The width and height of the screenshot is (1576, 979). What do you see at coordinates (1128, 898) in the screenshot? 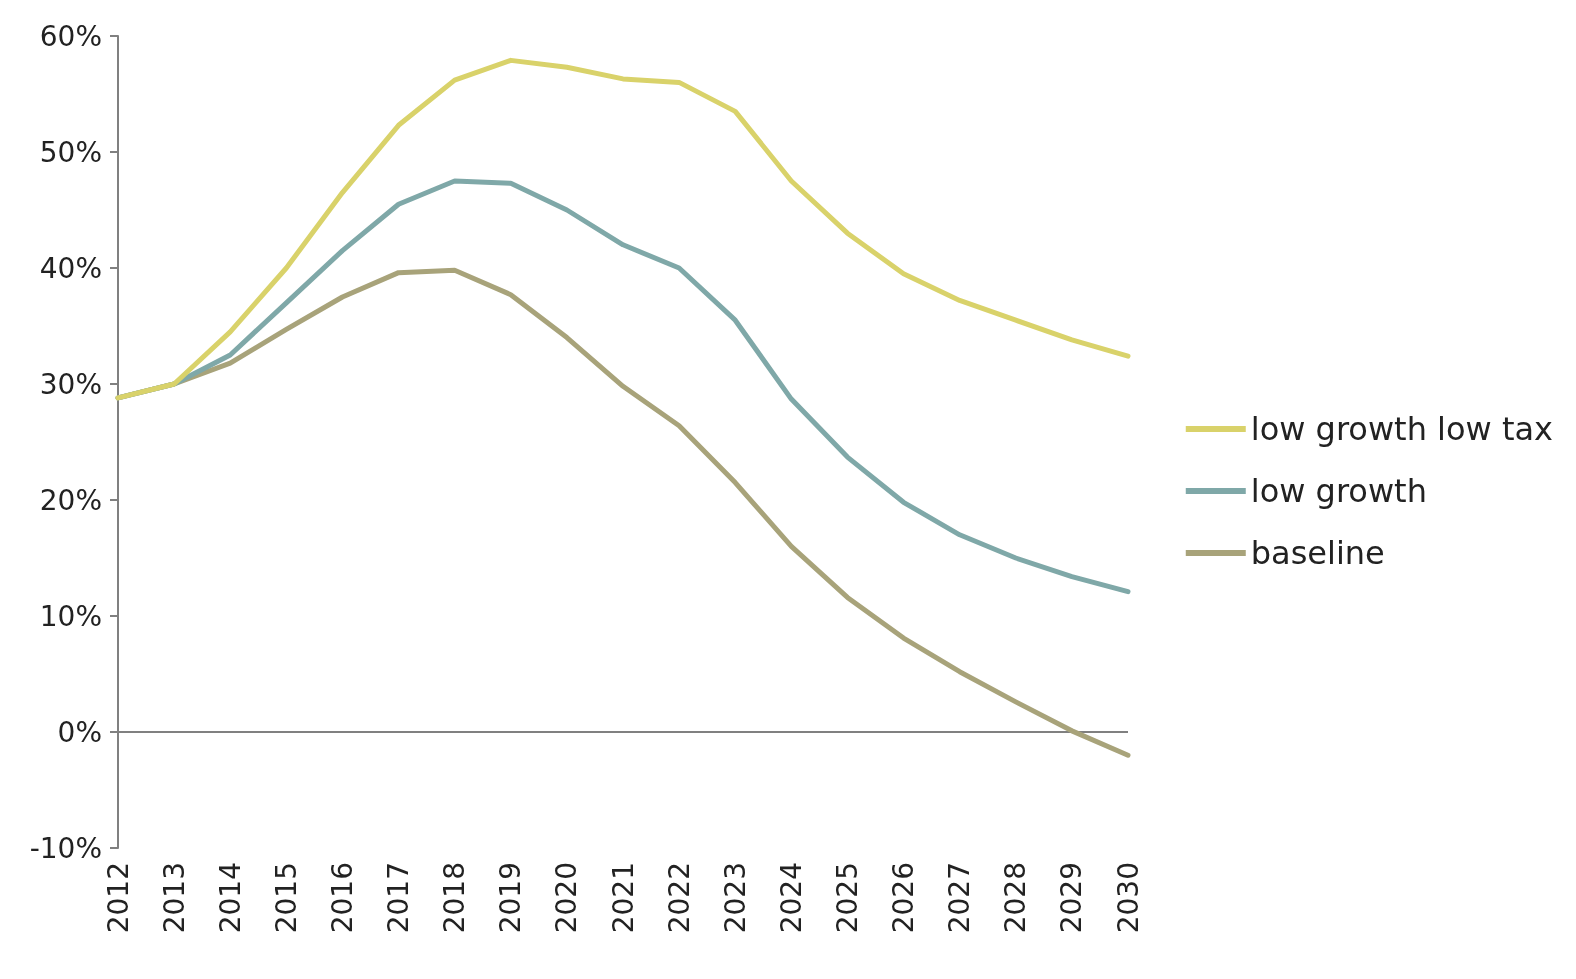
I see `x-tick-label: 2030` at bounding box center [1128, 898].